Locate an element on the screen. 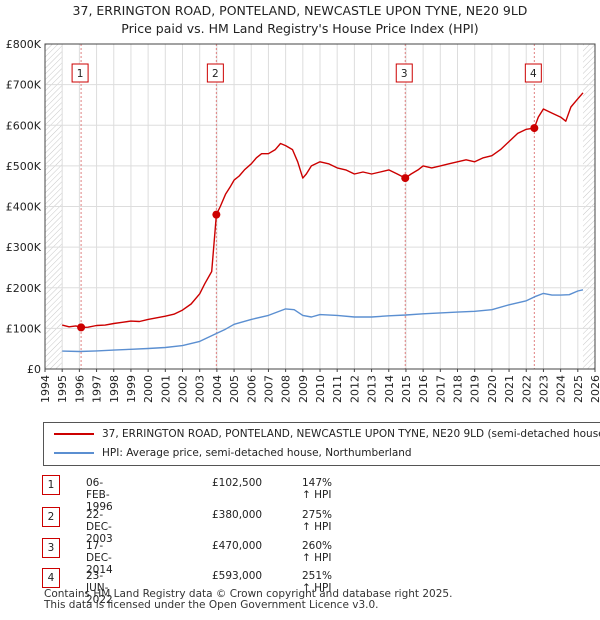 This screenshot has width=600, height=620. transaction-hpi: 260% ↑ HPI is located at coordinates (317, 552).